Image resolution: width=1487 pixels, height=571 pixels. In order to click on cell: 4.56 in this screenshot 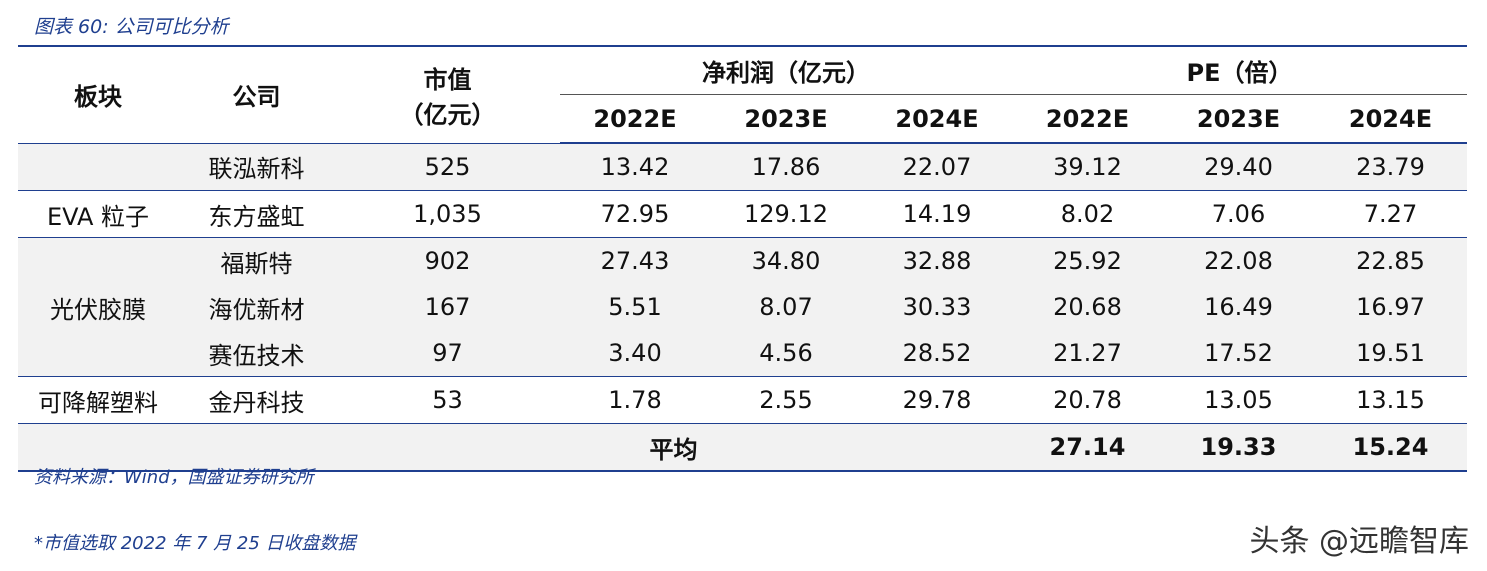, I will do `click(786, 353)`.